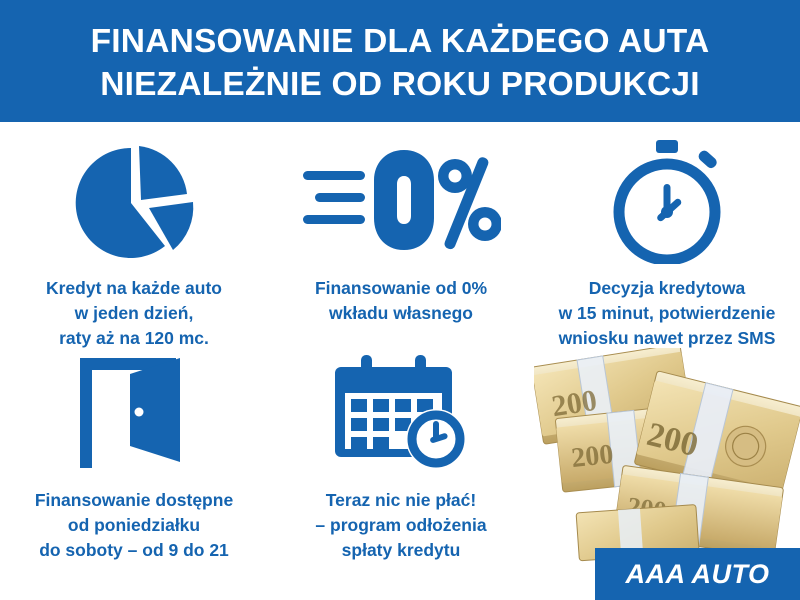  I want to click on brand-logo: AAA AUTO, so click(697, 574).